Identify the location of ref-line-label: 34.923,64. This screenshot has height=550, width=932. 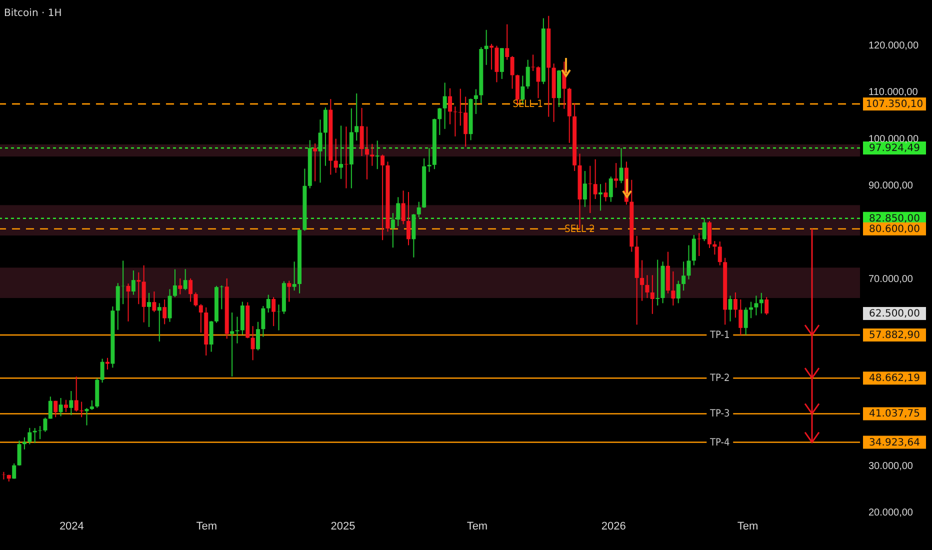
(894, 442).